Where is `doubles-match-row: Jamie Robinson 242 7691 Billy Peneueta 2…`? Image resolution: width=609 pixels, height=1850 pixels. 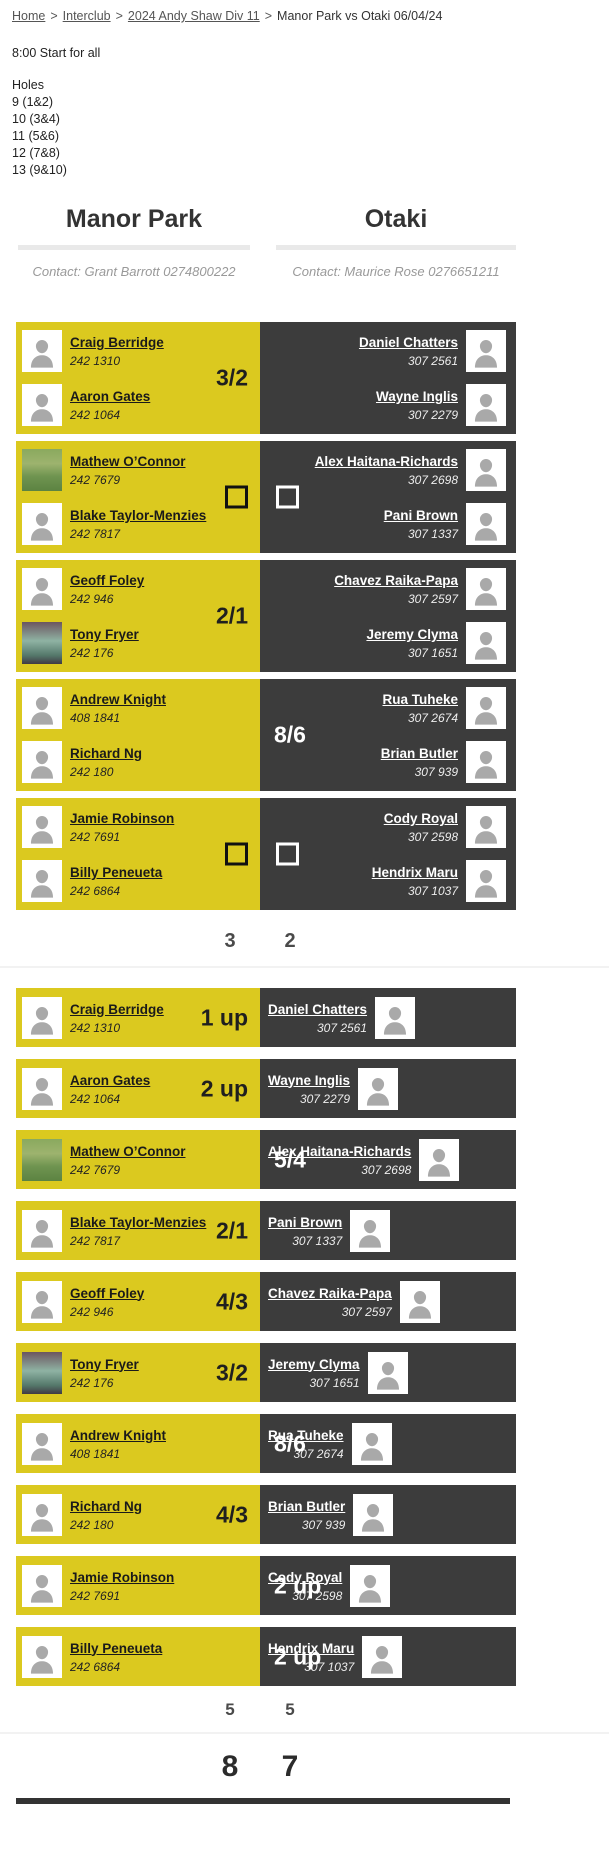 doubles-match-row: Jamie Robinson 242 7691 Billy Peneueta 2… is located at coordinates (266, 854).